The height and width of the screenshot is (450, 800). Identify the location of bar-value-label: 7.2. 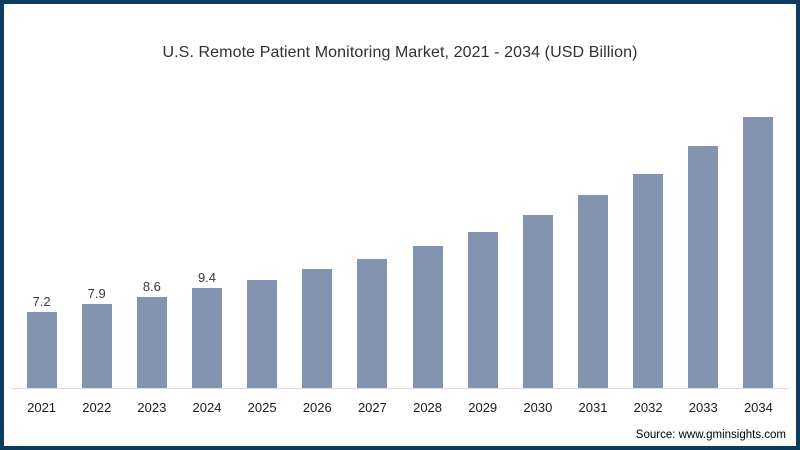
(41, 301).